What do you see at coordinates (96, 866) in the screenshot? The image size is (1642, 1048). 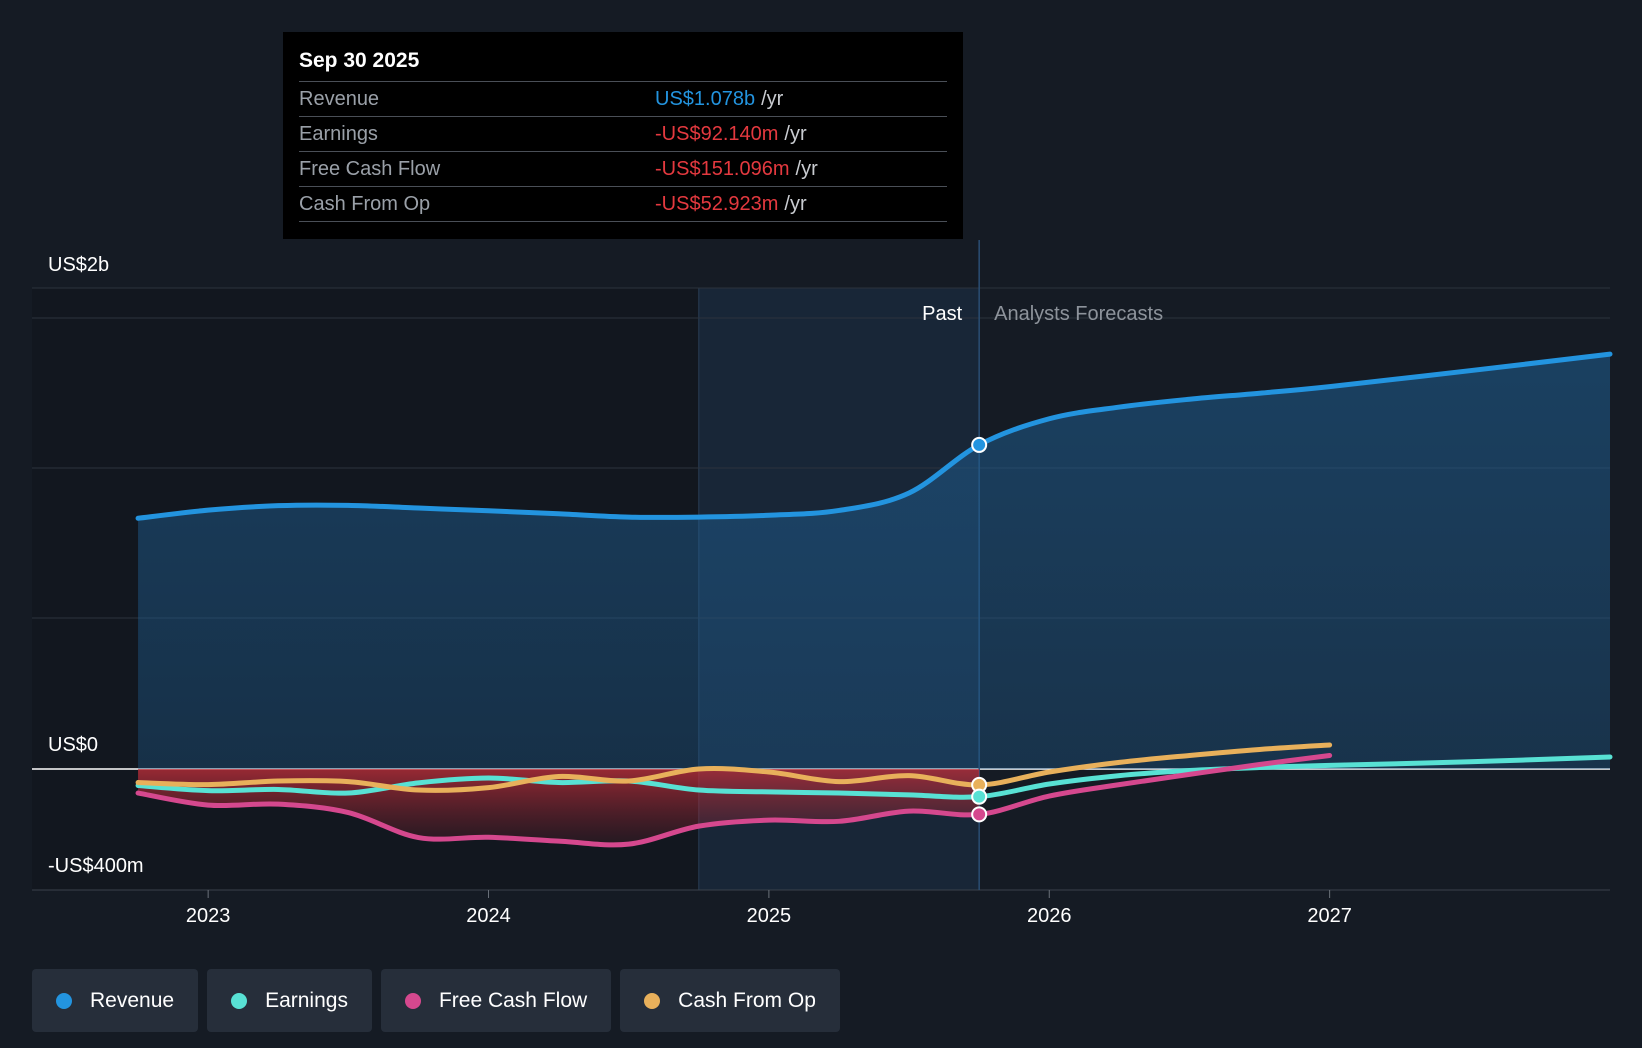 I see `y-axis-label: -US$400m` at bounding box center [96, 866].